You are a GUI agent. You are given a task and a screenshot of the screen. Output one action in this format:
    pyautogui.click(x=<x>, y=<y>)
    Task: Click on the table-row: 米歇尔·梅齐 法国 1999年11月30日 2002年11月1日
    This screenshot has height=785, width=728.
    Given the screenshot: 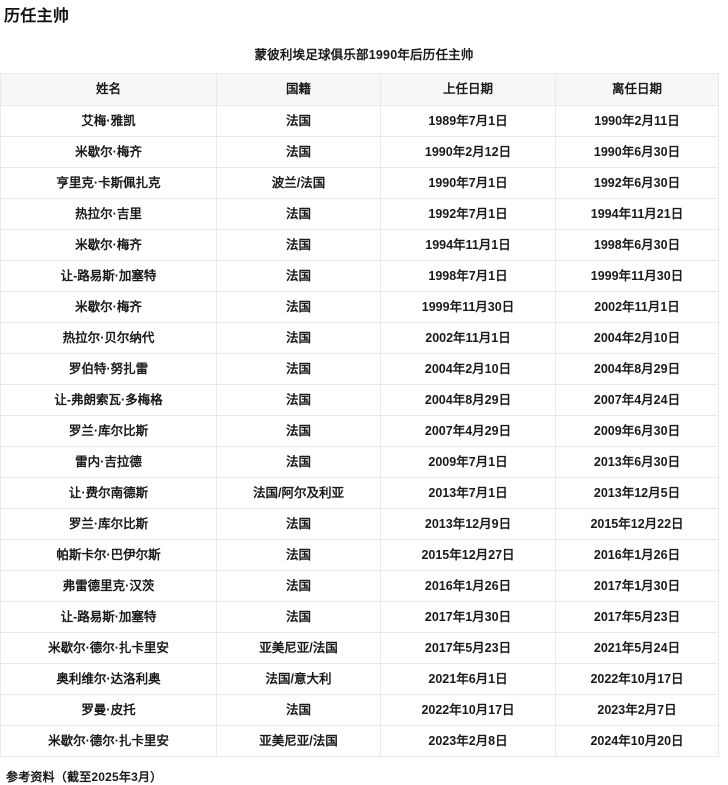 What is the action you would take?
    pyautogui.click(x=359, y=307)
    